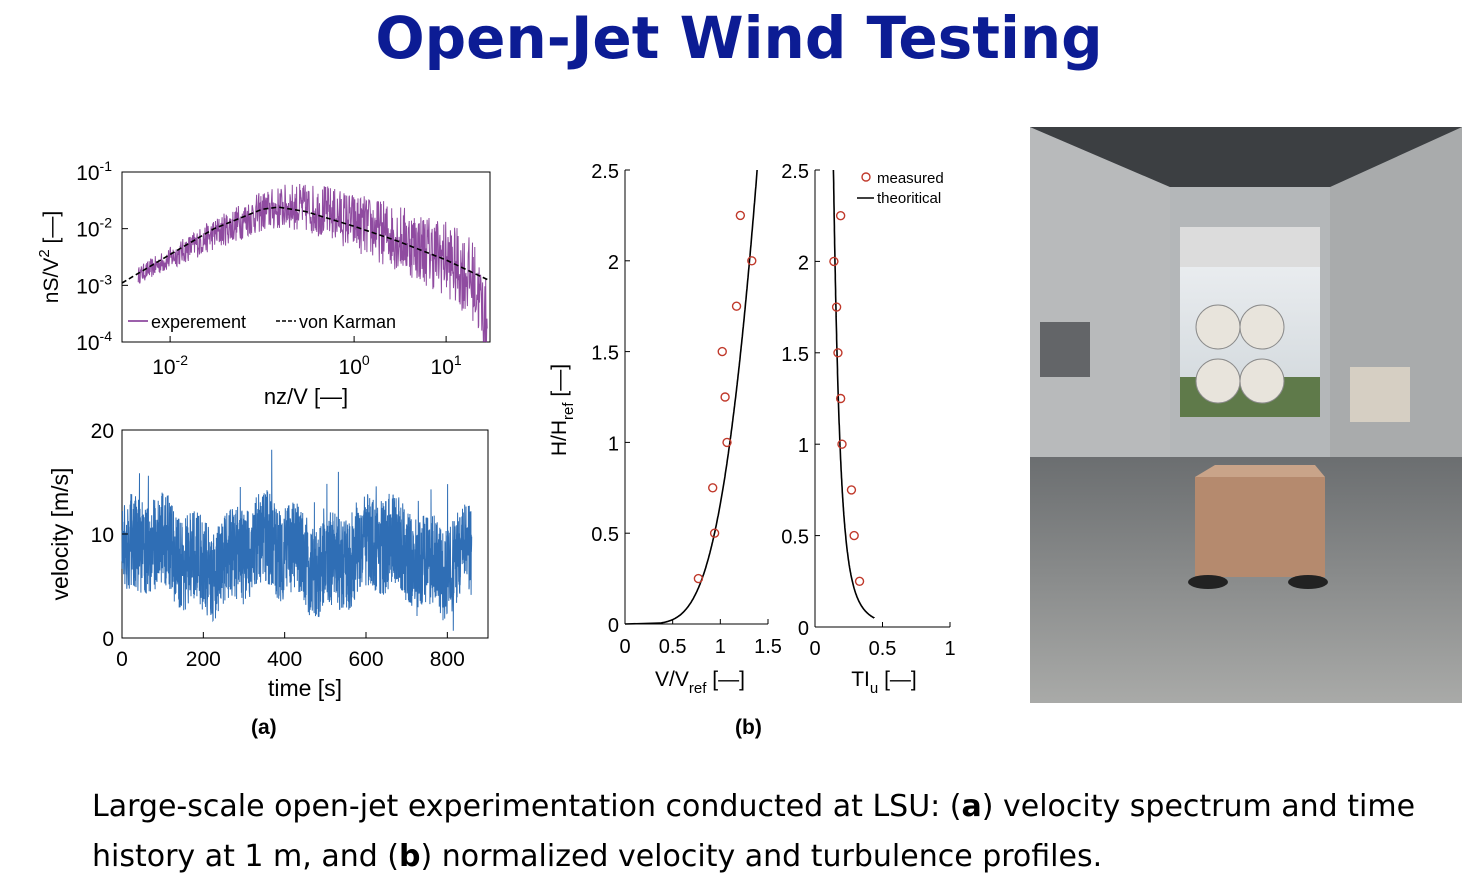  I want to click on spectrum-ytick-label: 10⁻⁴, so click(94, 341).